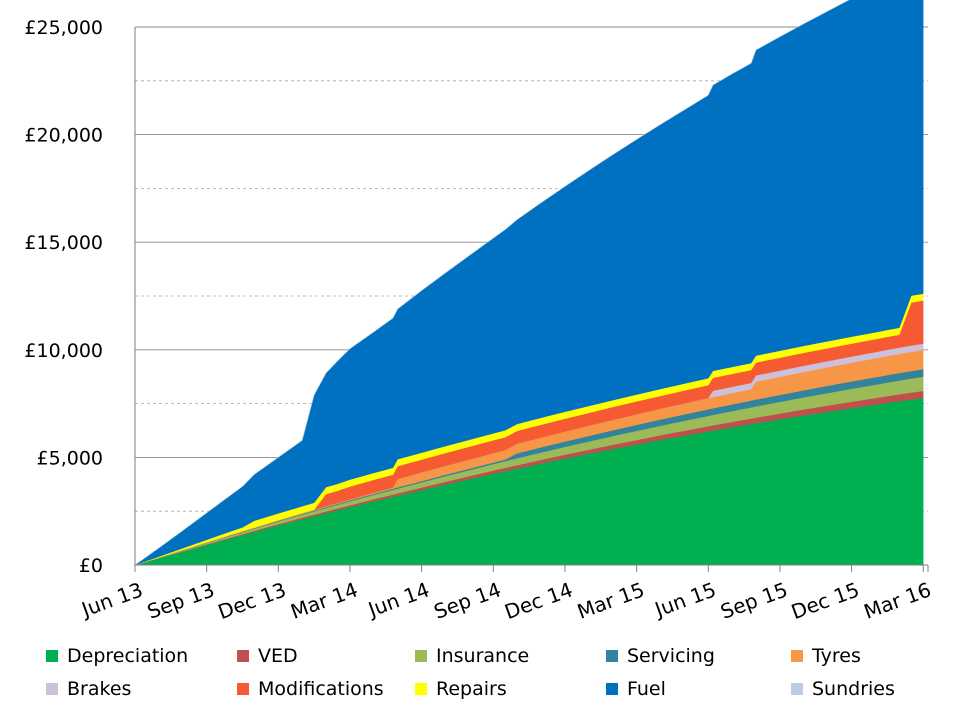  What do you see at coordinates (471, 689) in the screenshot?
I see `legend-label: Repairs` at bounding box center [471, 689].